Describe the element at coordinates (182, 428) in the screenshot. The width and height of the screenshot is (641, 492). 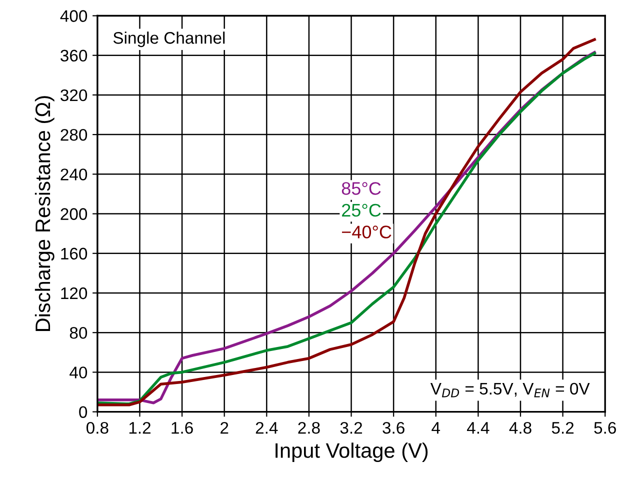
I see `x-tick-label: 1.6` at that location.